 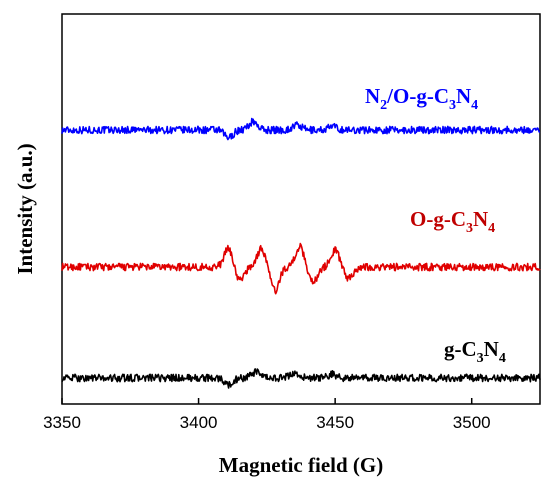 I want to click on series-labels: N2/O-g-C3N4 O-g-C3N4 g-C3N4, so click(x=435, y=225).